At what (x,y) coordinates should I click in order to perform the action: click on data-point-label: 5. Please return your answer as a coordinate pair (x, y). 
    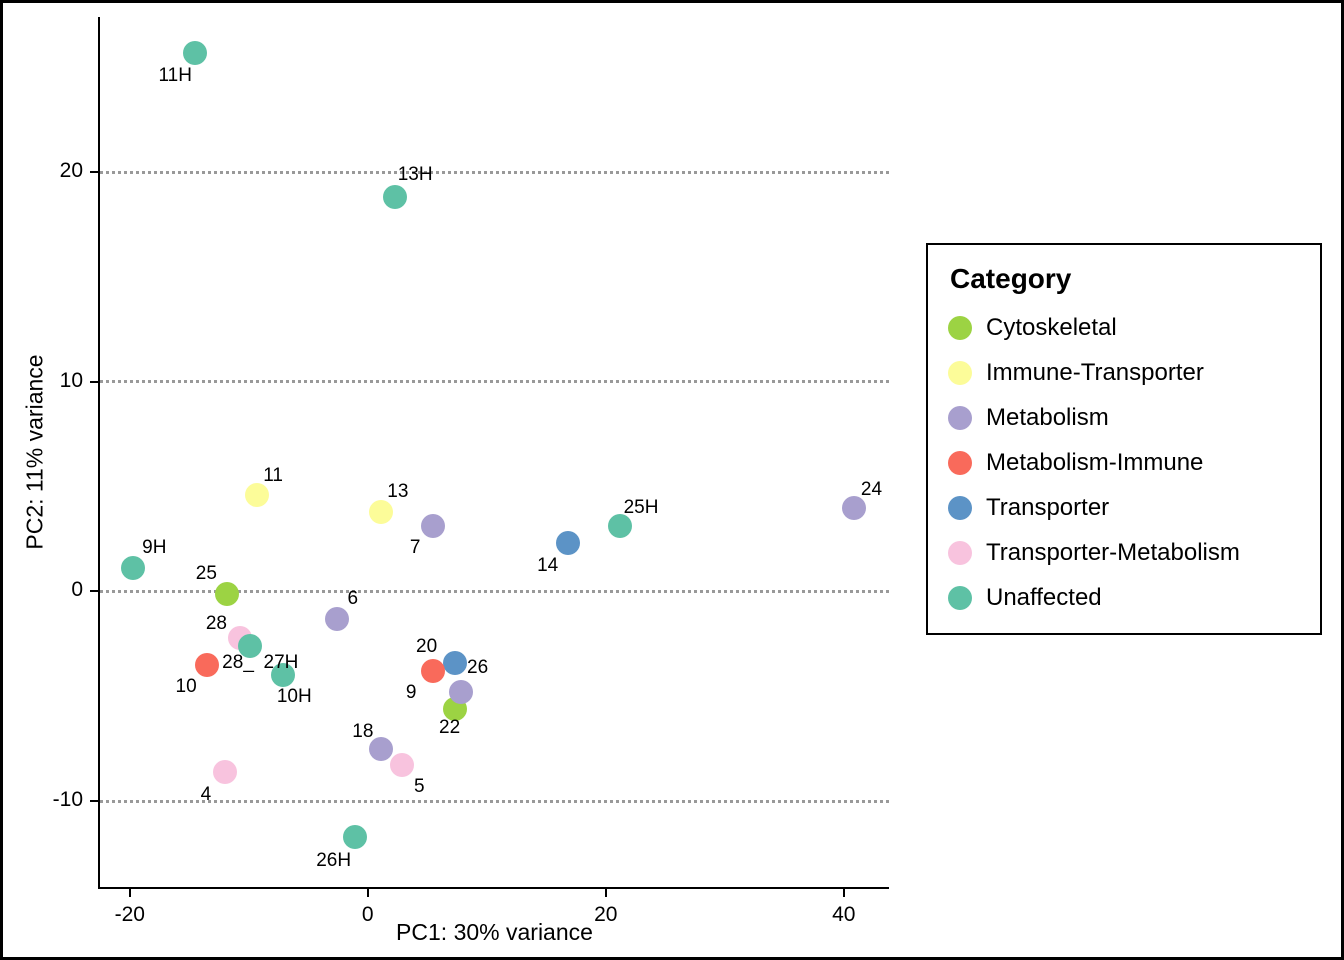
    Looking at the image, I should click on (419, 787).